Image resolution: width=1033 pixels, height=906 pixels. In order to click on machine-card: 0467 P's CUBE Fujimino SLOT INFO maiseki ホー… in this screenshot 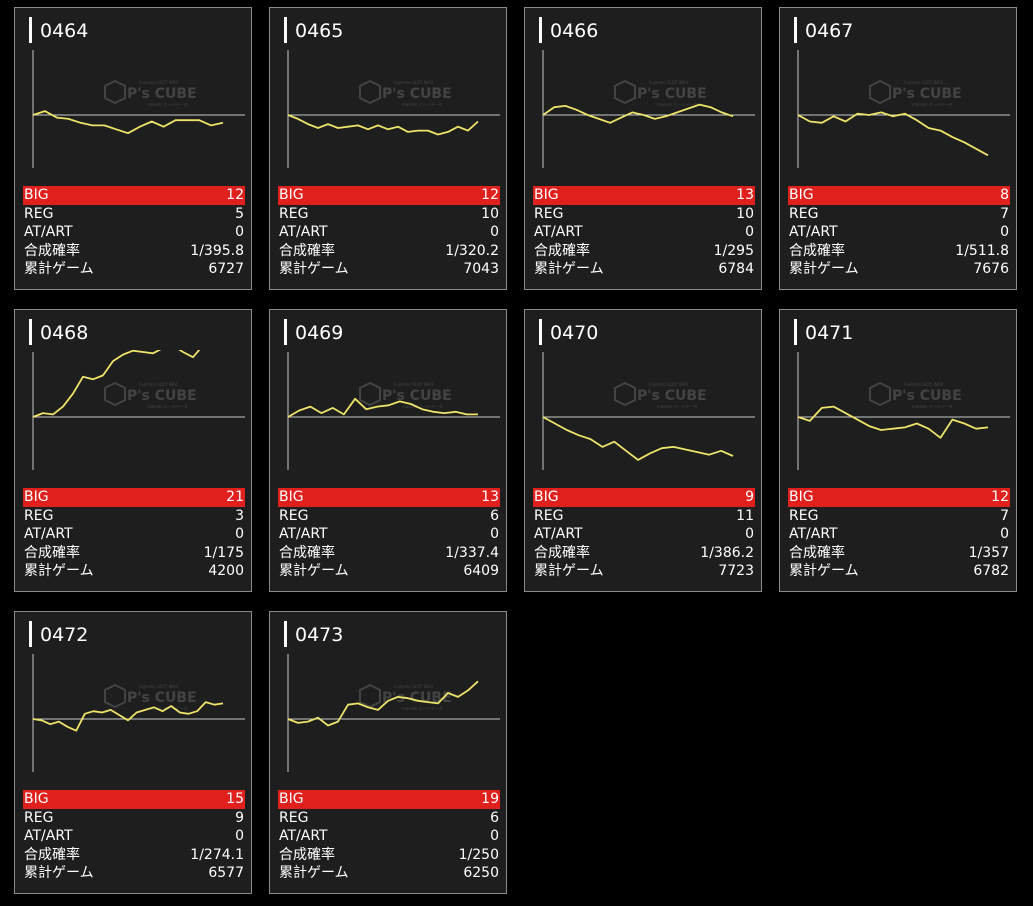, I will do `click(898, 148)`.